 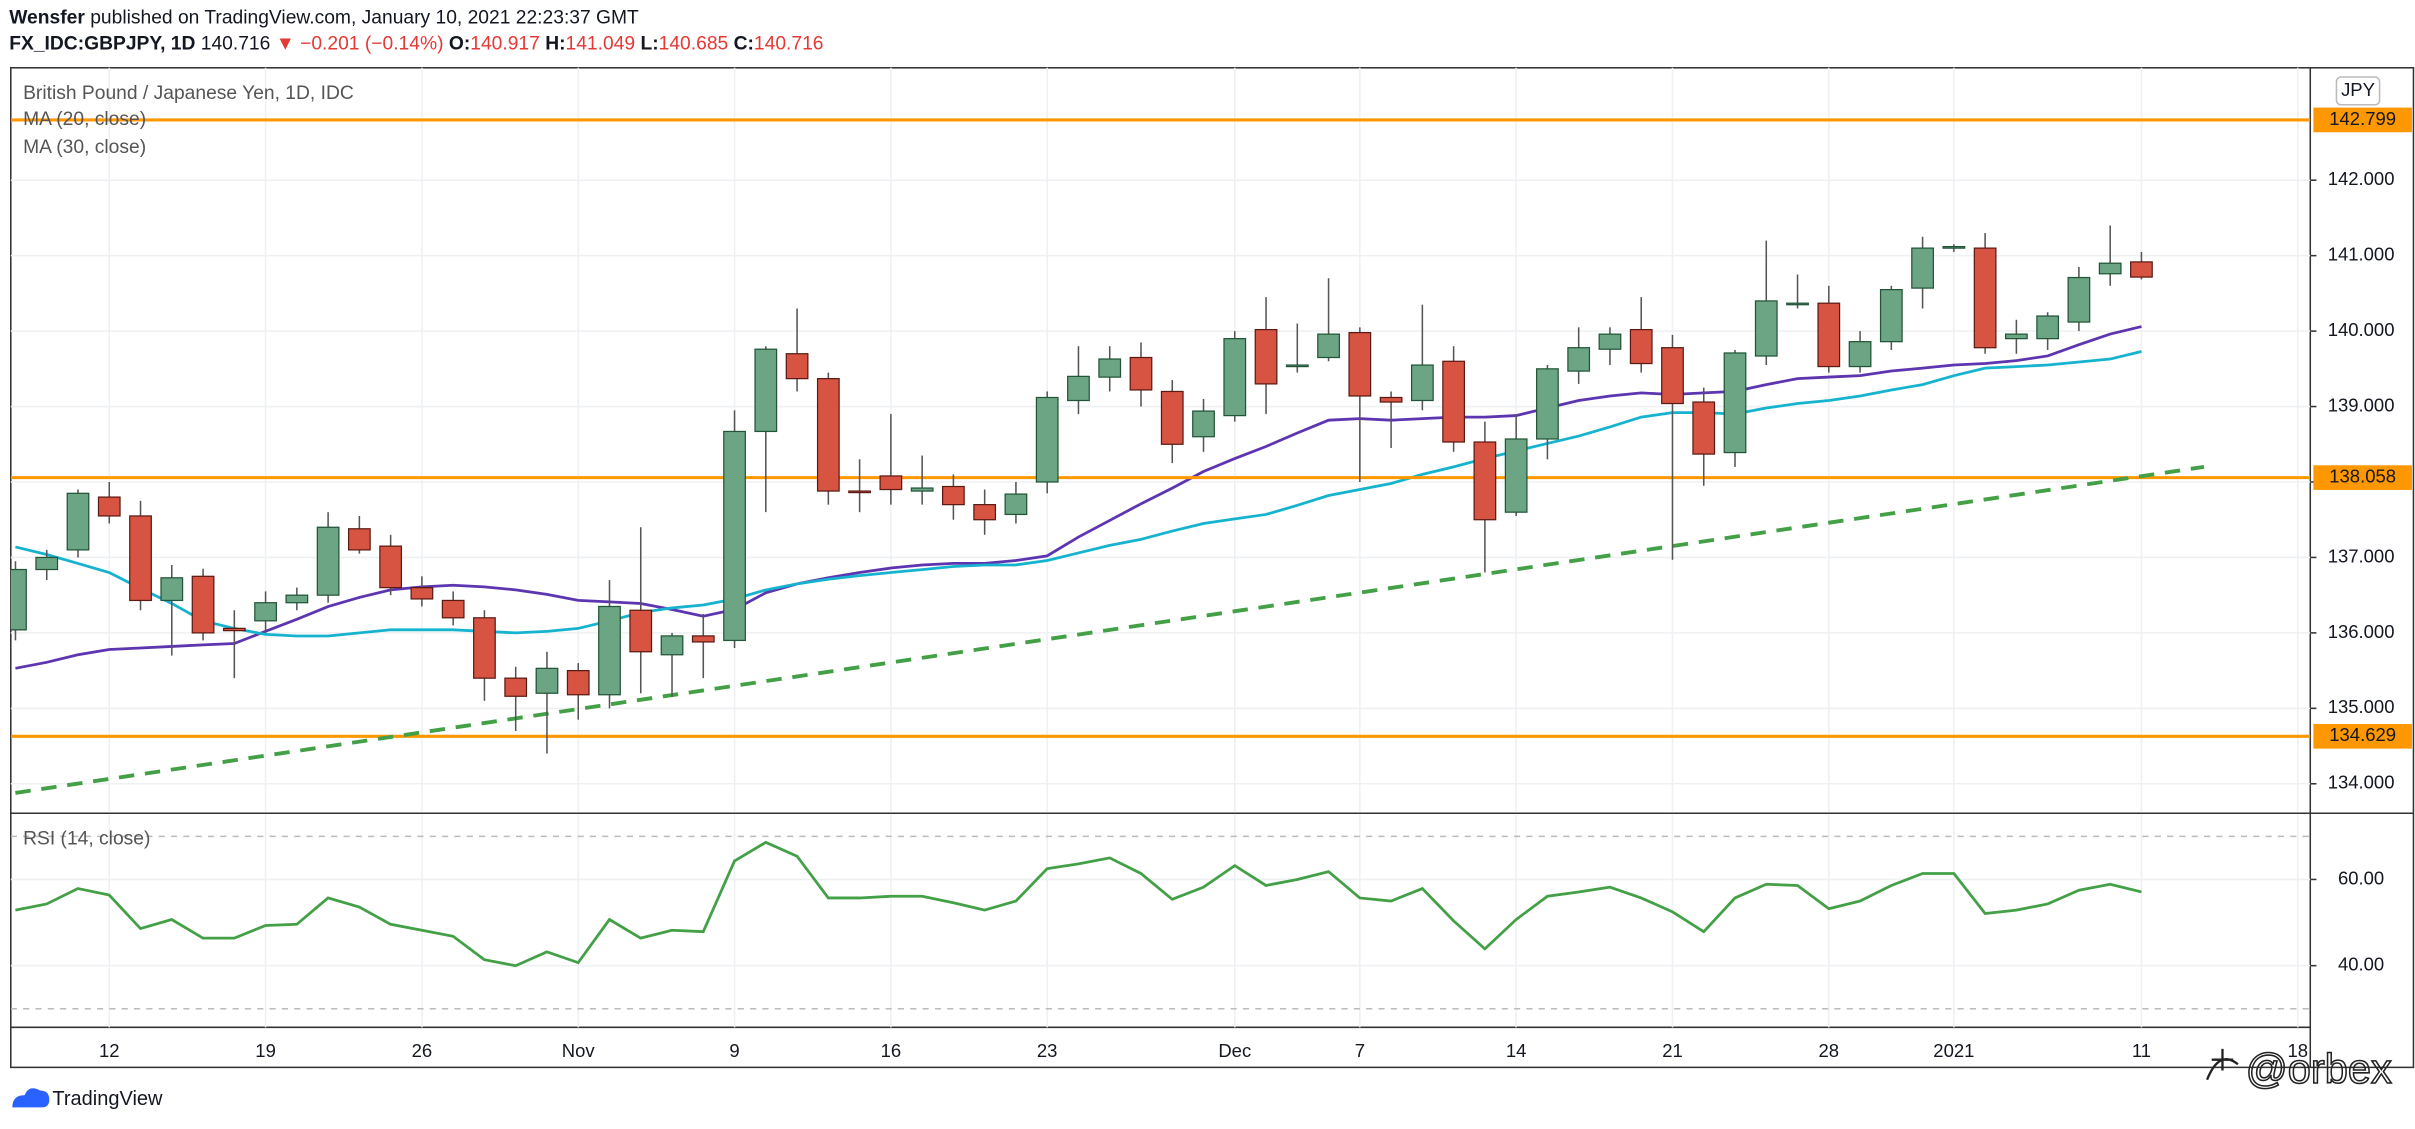 What do you see at coordinates (2141, 1050) in the screenshot?
I see `x-tick-label: 11` at bounding box center [2141, 1050].